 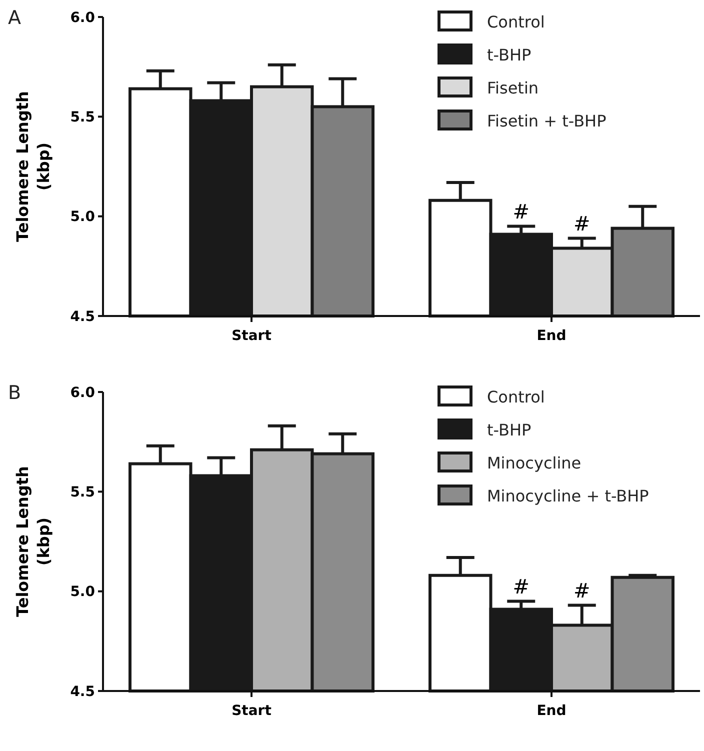 What do you see at coordinates (547, 121) in the screenshot?
I see `legend-label: Fisetin + t-BHP` at bounding box center [547, 121].